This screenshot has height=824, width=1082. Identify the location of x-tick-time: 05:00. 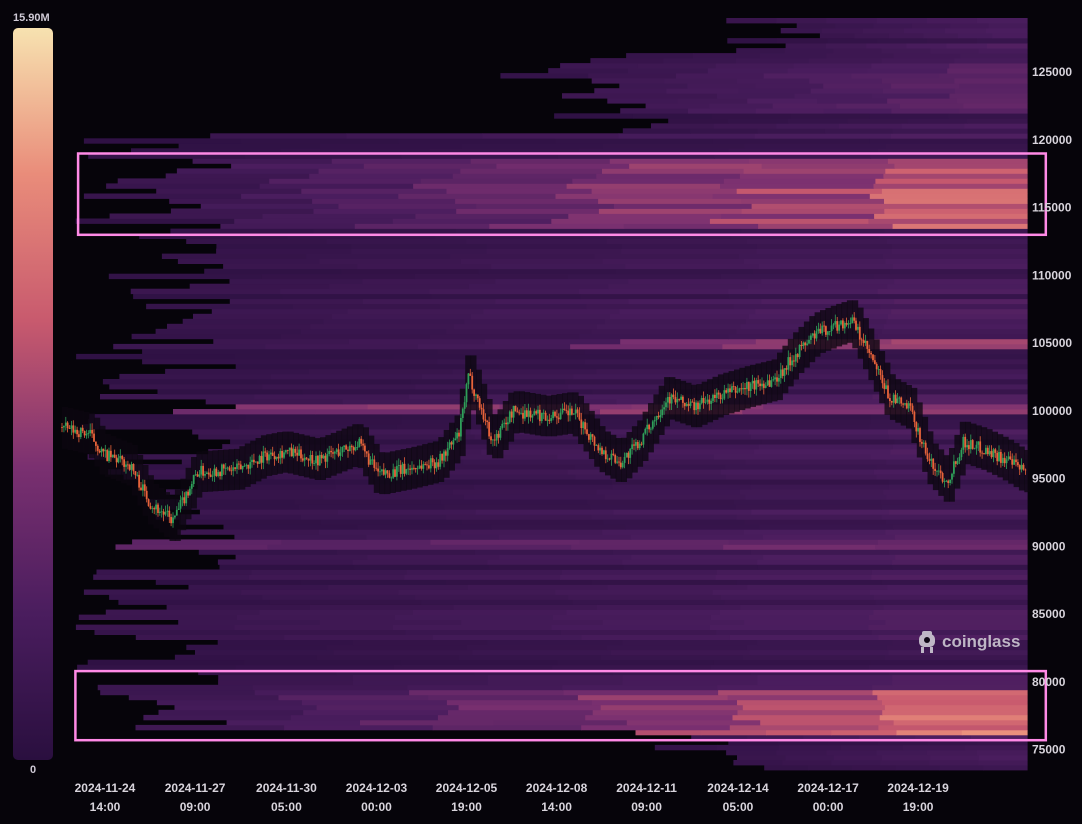
(286, 807).